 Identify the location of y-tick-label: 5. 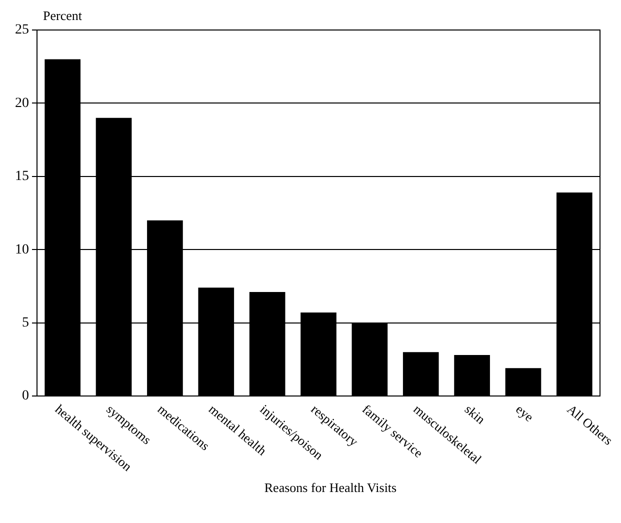
(25, 322).